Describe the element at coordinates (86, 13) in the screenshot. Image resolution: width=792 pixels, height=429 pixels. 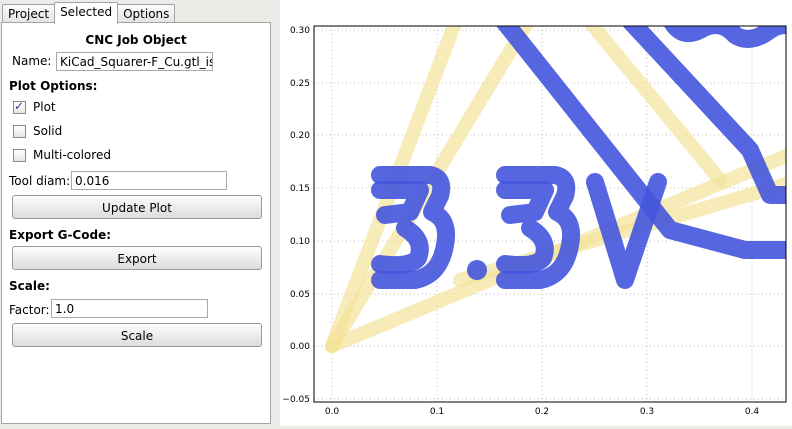
I see `tab-selected: Selected` at that location.